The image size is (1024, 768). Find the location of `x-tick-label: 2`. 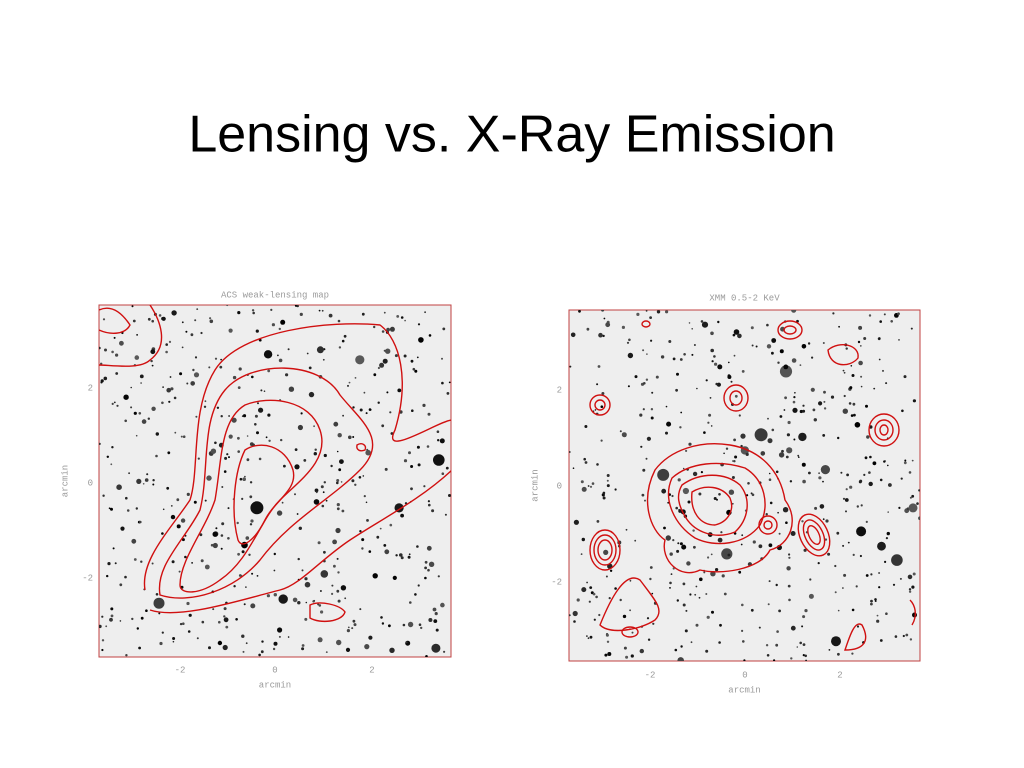

x-tick-label: 2 is located at coordinates (839, 675).